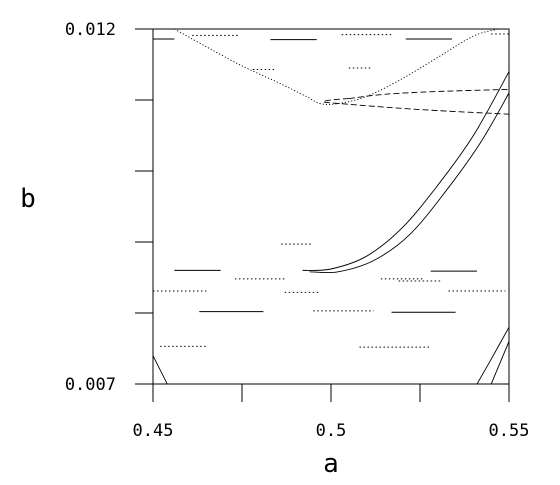 The image size is (560, 485). What do you see at coordinates (90, 30) in the screenshot?
I see `y-tick-label-1: 0.012` at bounding box center [90, 30].